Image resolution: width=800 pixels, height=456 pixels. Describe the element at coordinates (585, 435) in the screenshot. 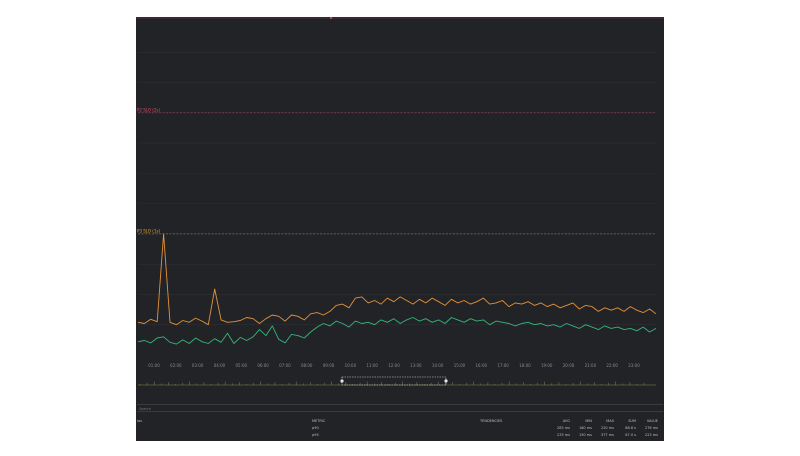

I see `row-min: 150 ms` at that location.